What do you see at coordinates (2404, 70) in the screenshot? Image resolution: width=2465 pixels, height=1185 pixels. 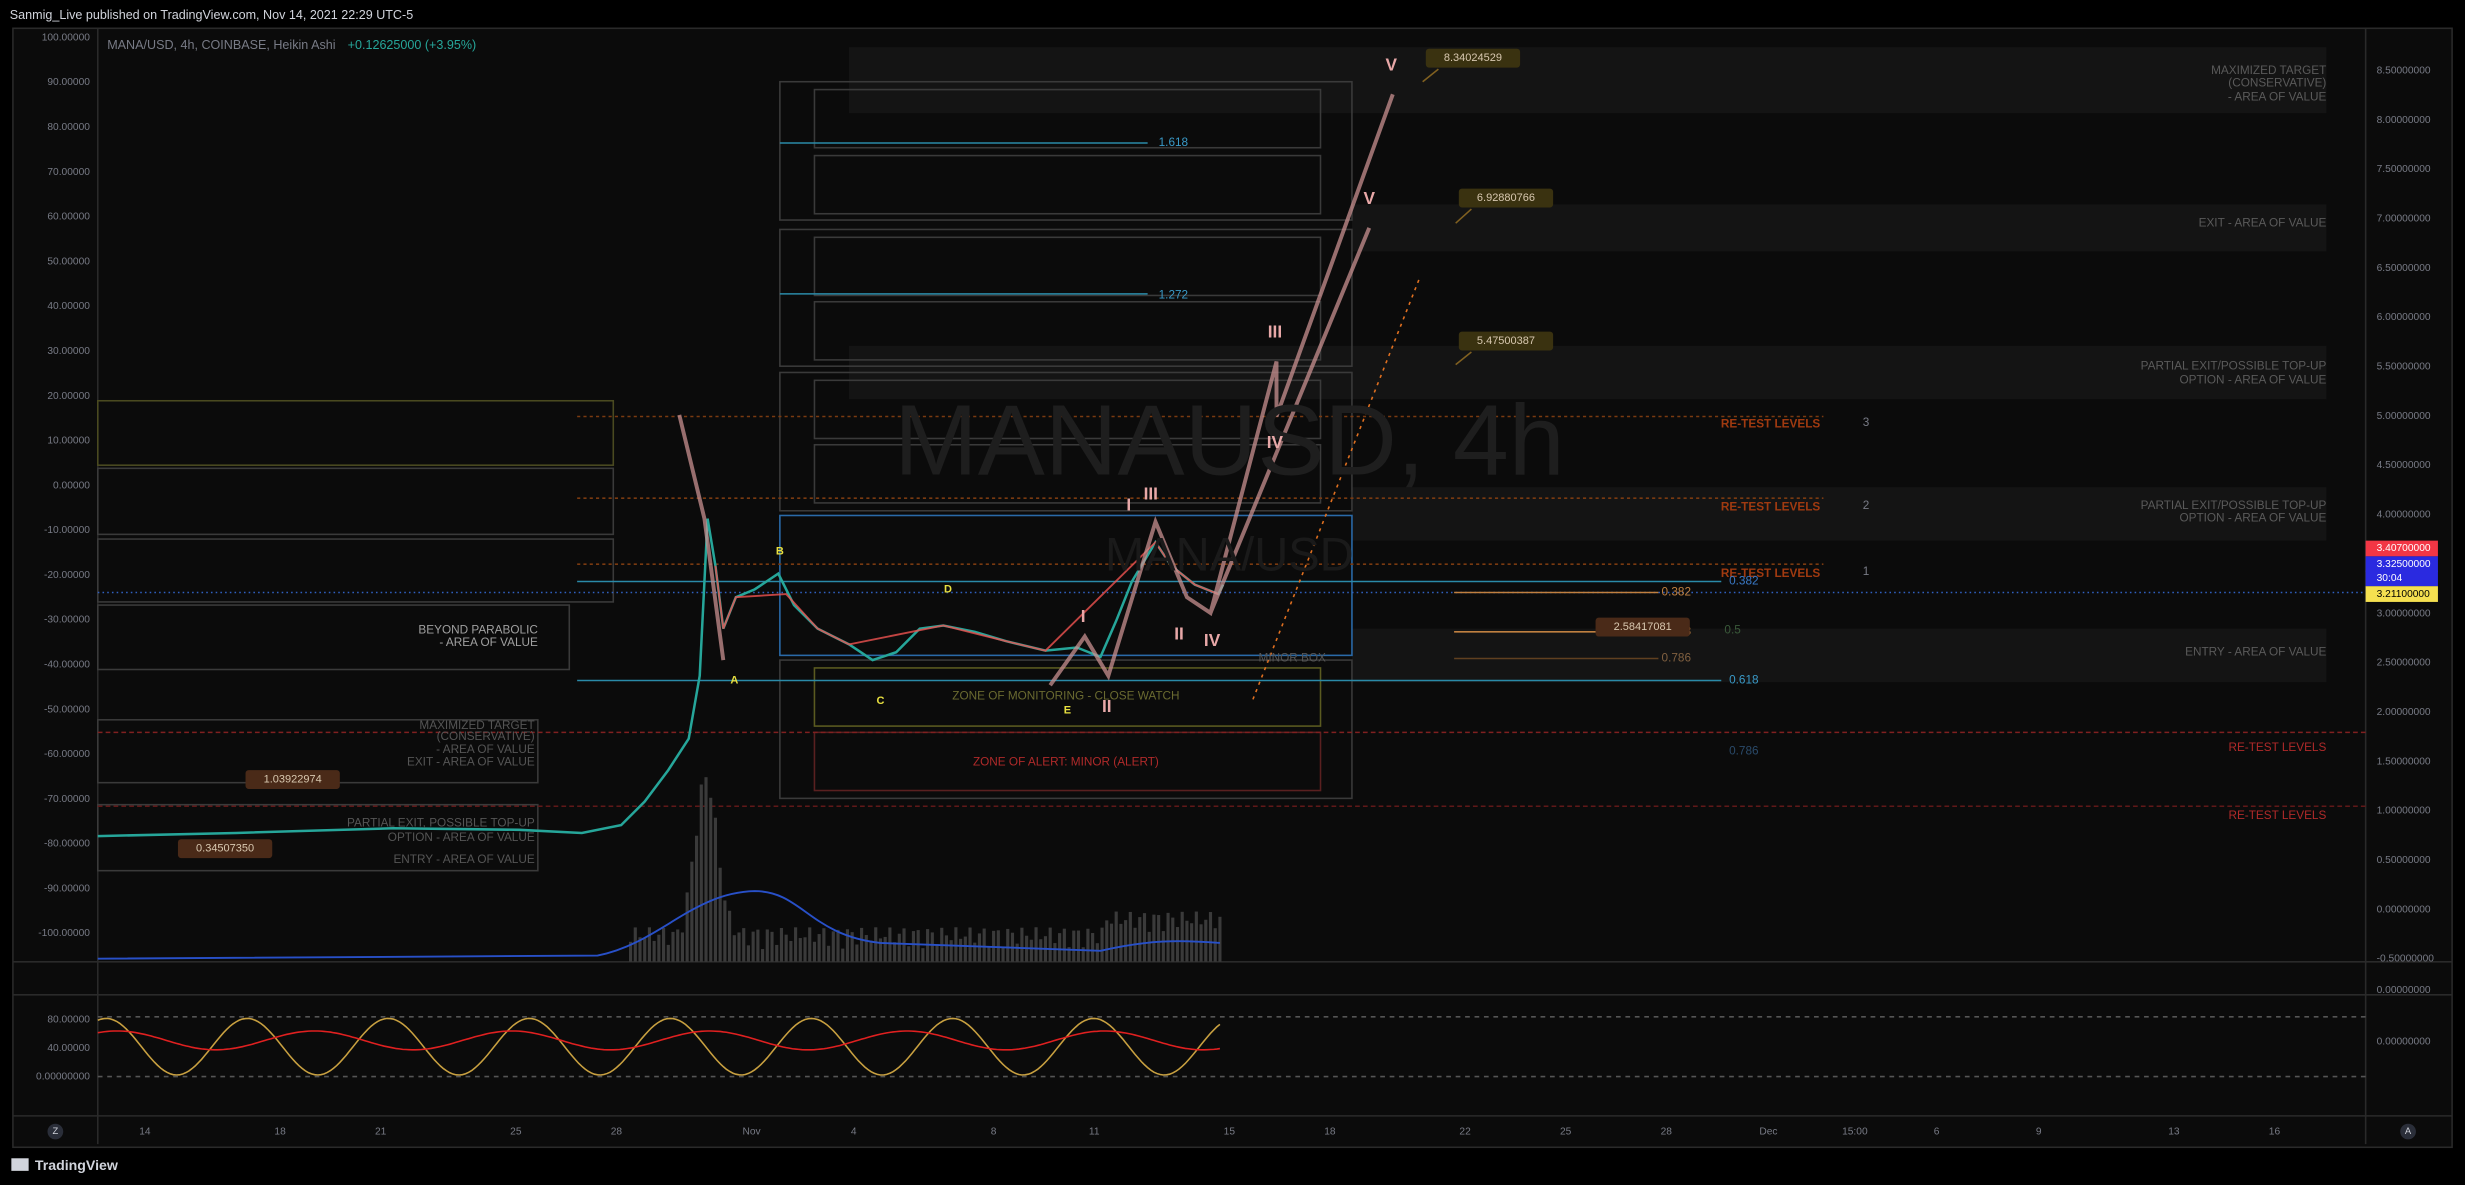 I see `right-axis-label: 8.50000000` at bounding box center [2404, 70].